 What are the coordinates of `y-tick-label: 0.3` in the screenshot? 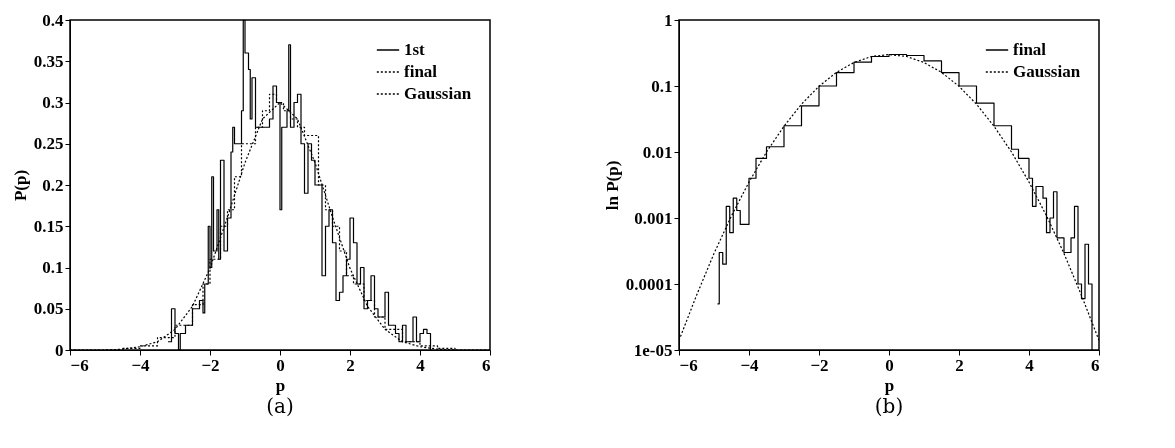 It's located at (53, 102).